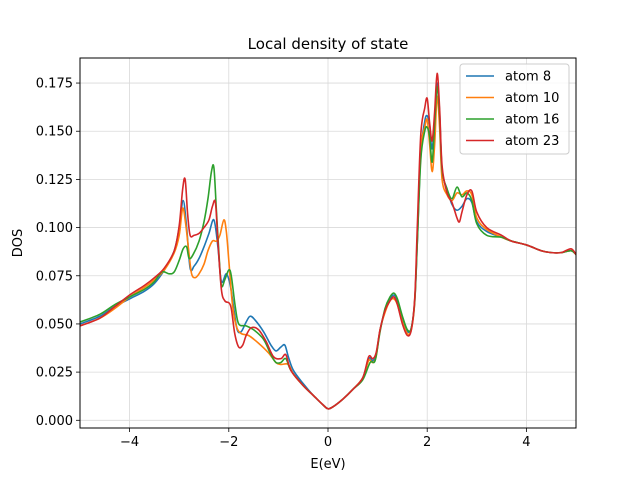 The width and height of the screenshot is (640, 480). I want to click on x-tick-label: 2, so click(427, 442).